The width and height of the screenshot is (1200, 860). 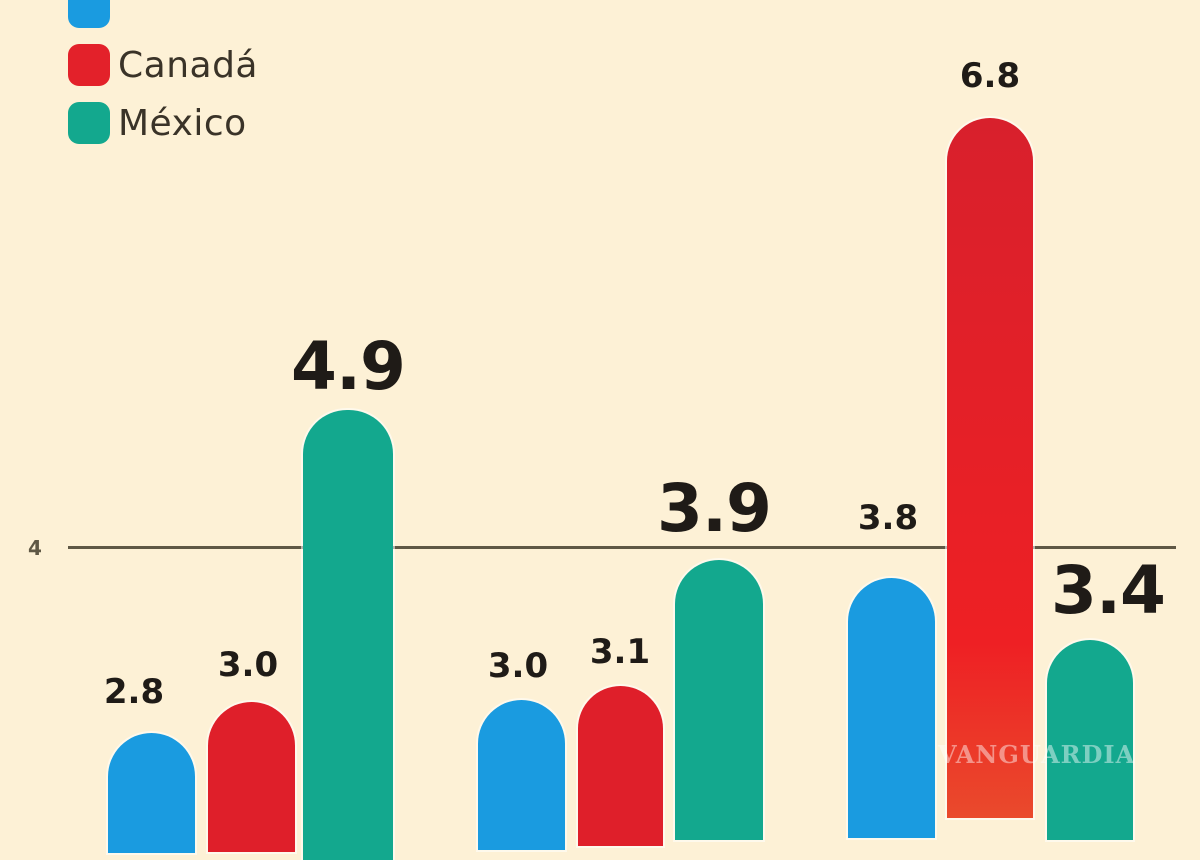 I want to click on value-label-g3-canada: 6.8, so click(x=990, y=76).